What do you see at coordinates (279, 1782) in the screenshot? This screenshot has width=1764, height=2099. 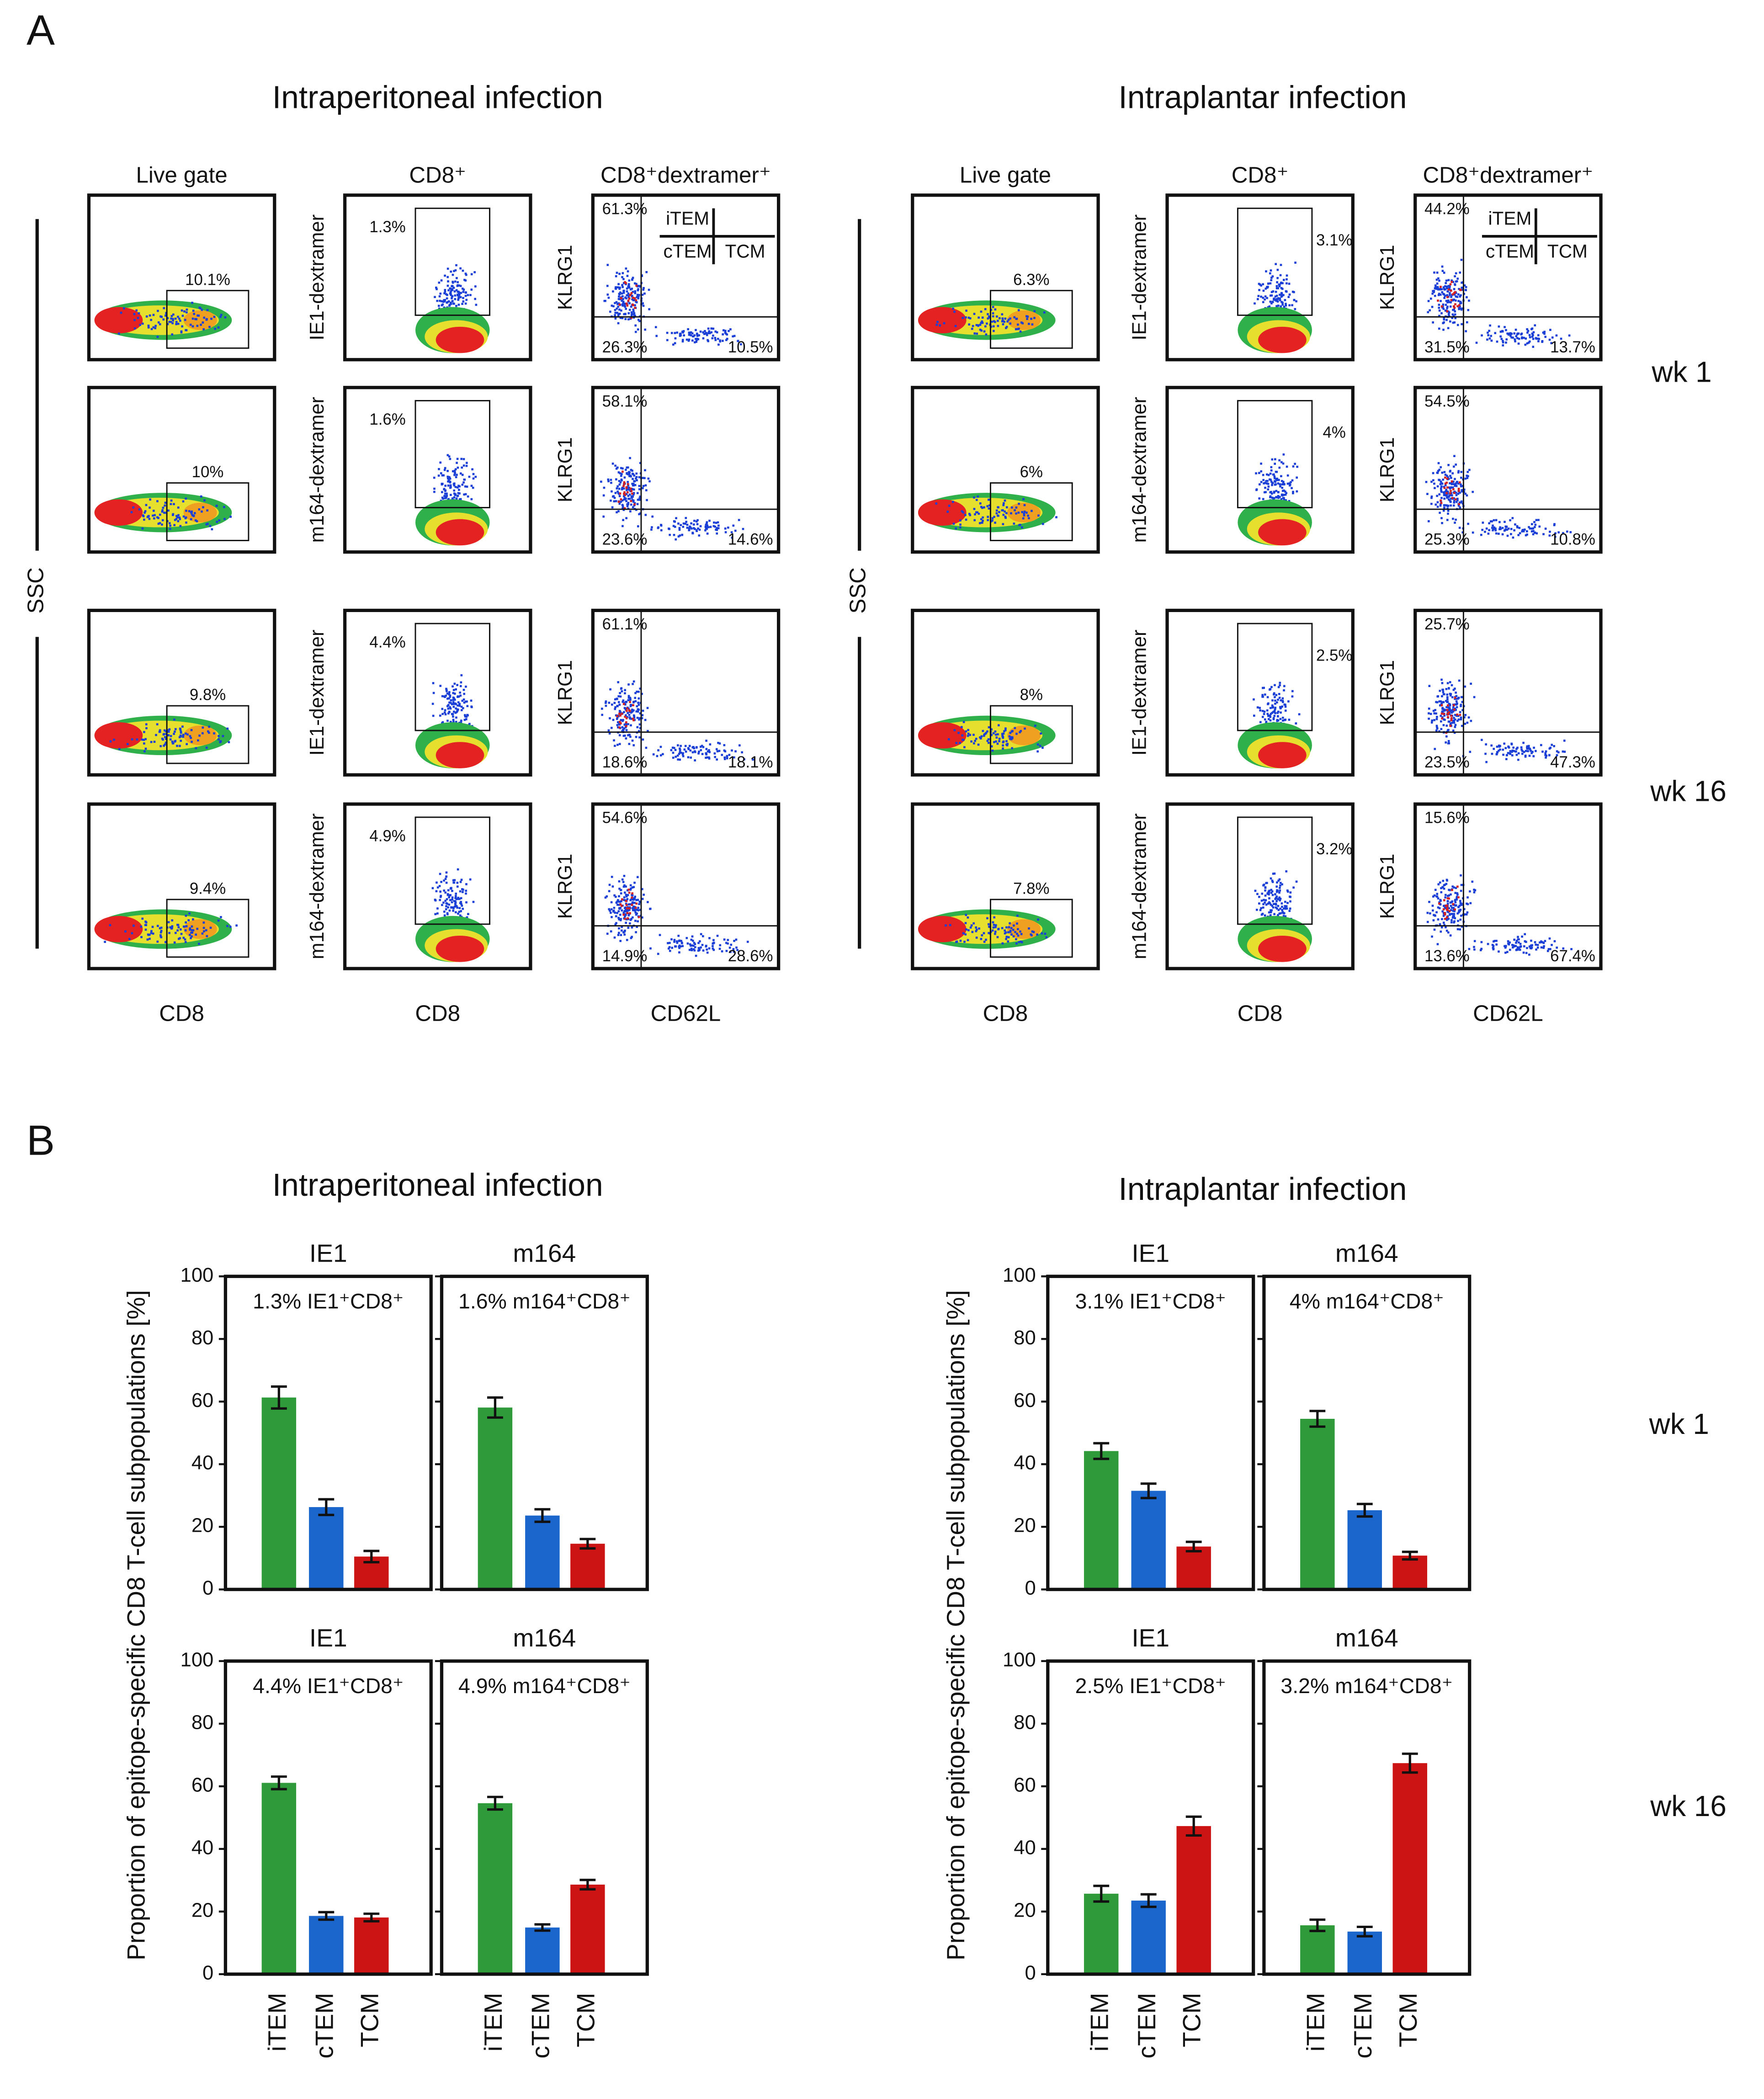 I see `error-bar` at bounding box center [279, 1782].